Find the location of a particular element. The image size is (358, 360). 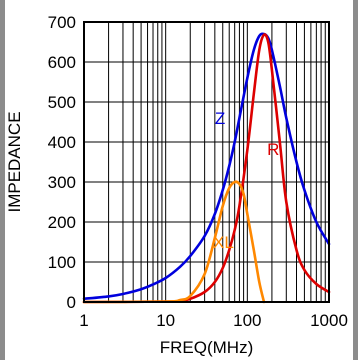

y-tick-label: 600 is located at coordinates (62, 62).